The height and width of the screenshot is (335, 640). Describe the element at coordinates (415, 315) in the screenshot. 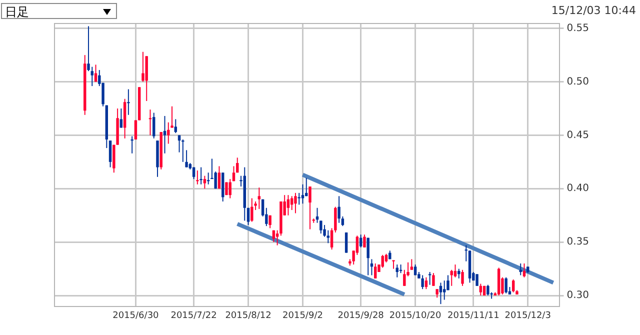

I see `x-tick-label: 2015/10/20` at that location.